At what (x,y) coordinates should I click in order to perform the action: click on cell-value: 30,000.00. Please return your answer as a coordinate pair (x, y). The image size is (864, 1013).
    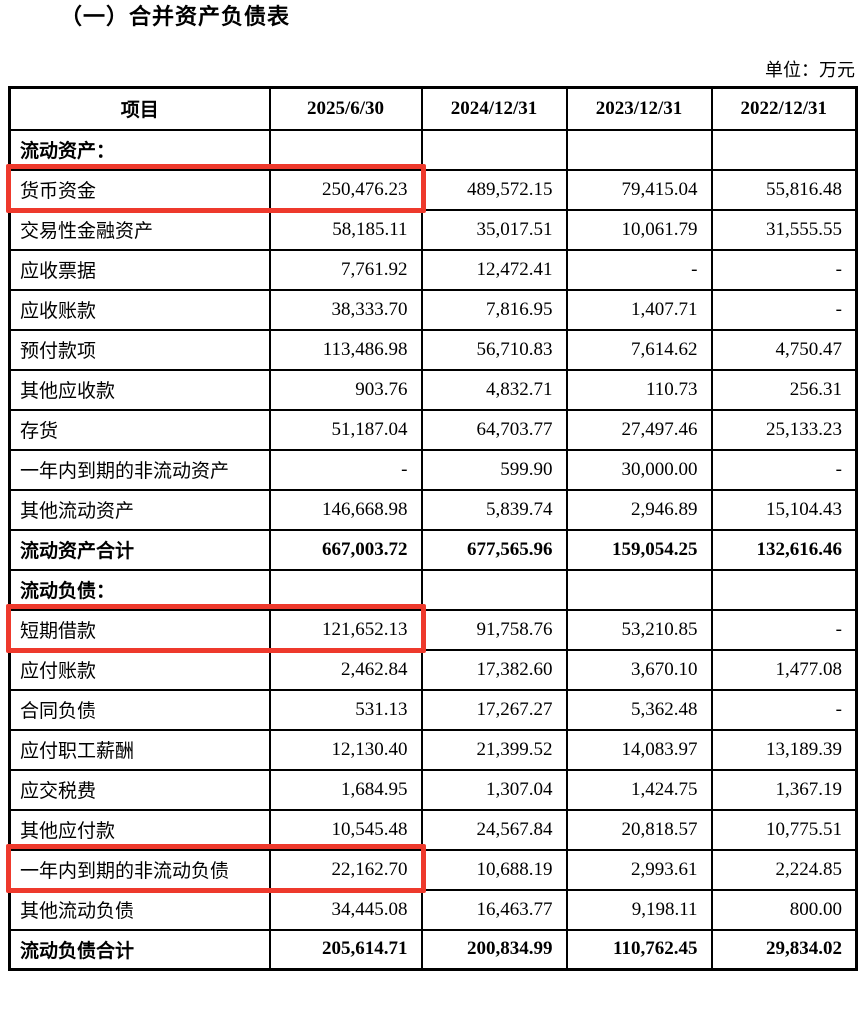
    Looking at the image, I should click on (639, 469).